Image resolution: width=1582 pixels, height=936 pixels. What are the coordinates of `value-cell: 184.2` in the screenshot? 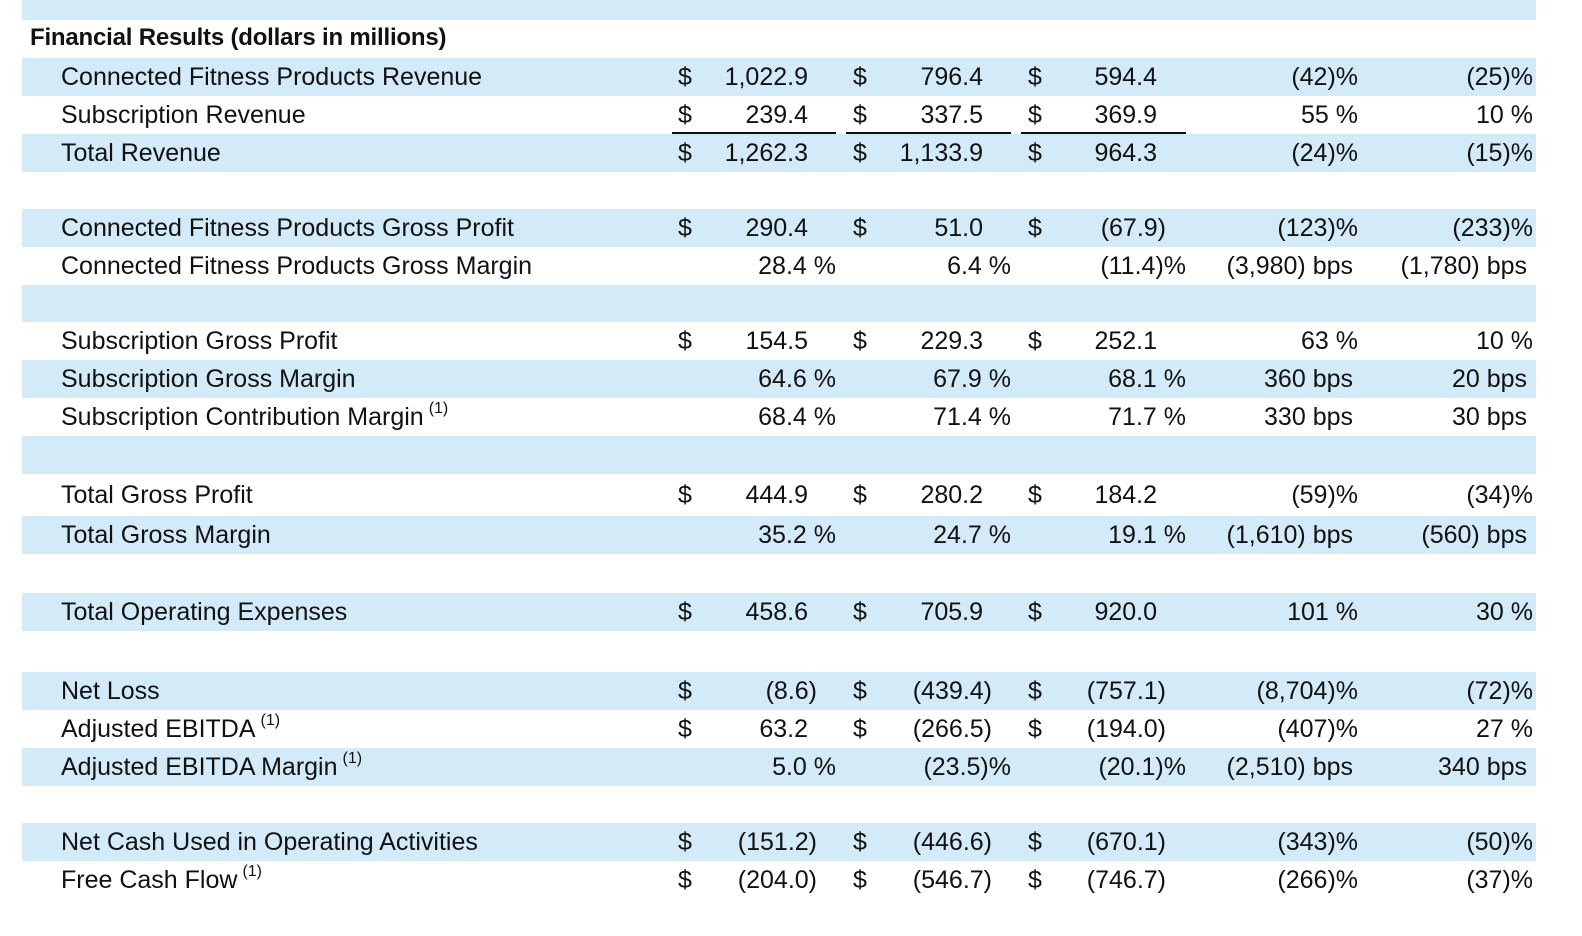 It's located at (1125, 495).